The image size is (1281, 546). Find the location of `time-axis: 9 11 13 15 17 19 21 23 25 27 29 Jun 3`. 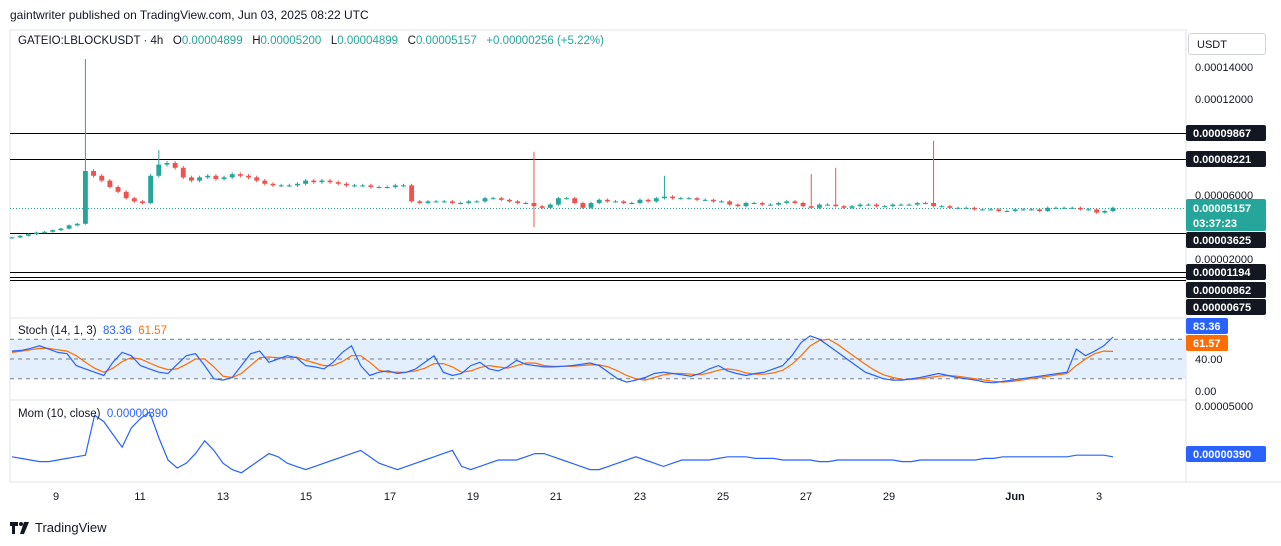

time-axis: 9 11 13 15 17 19 21 23 25 27 29 Jun 3 is located at coordinates (577, 497).